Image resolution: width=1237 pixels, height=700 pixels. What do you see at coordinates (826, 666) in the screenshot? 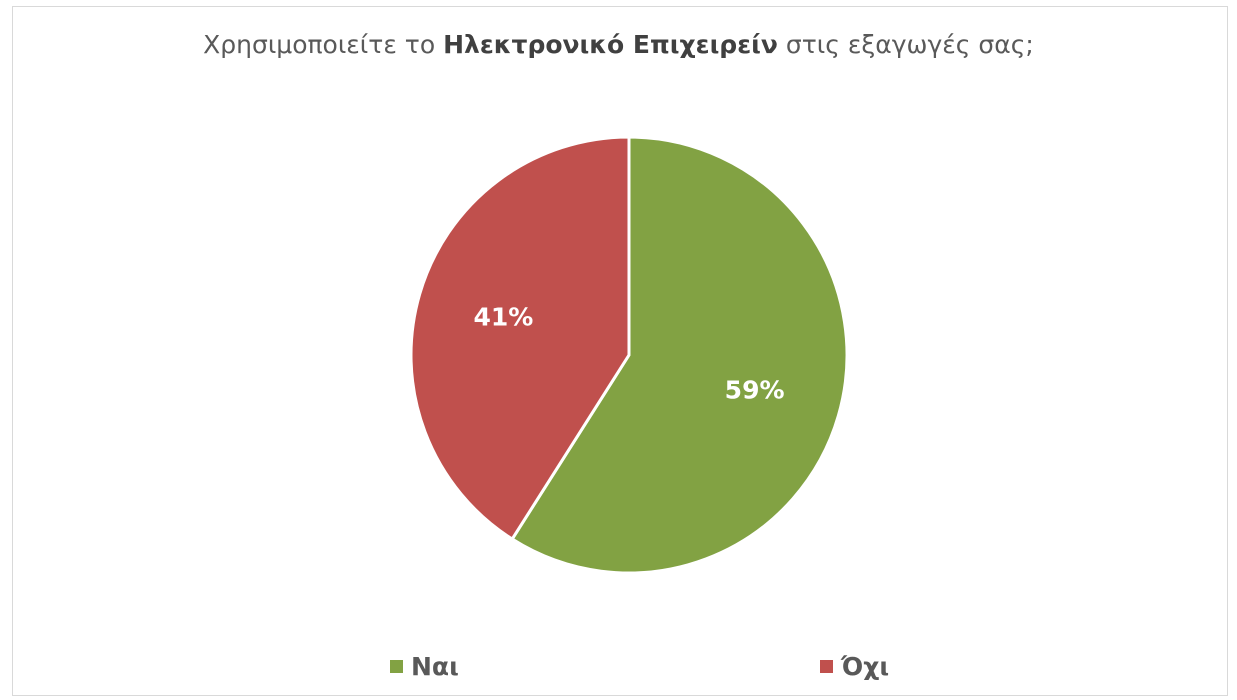
I see `legend-swatch-ochi` at bounding box center [826, 666].